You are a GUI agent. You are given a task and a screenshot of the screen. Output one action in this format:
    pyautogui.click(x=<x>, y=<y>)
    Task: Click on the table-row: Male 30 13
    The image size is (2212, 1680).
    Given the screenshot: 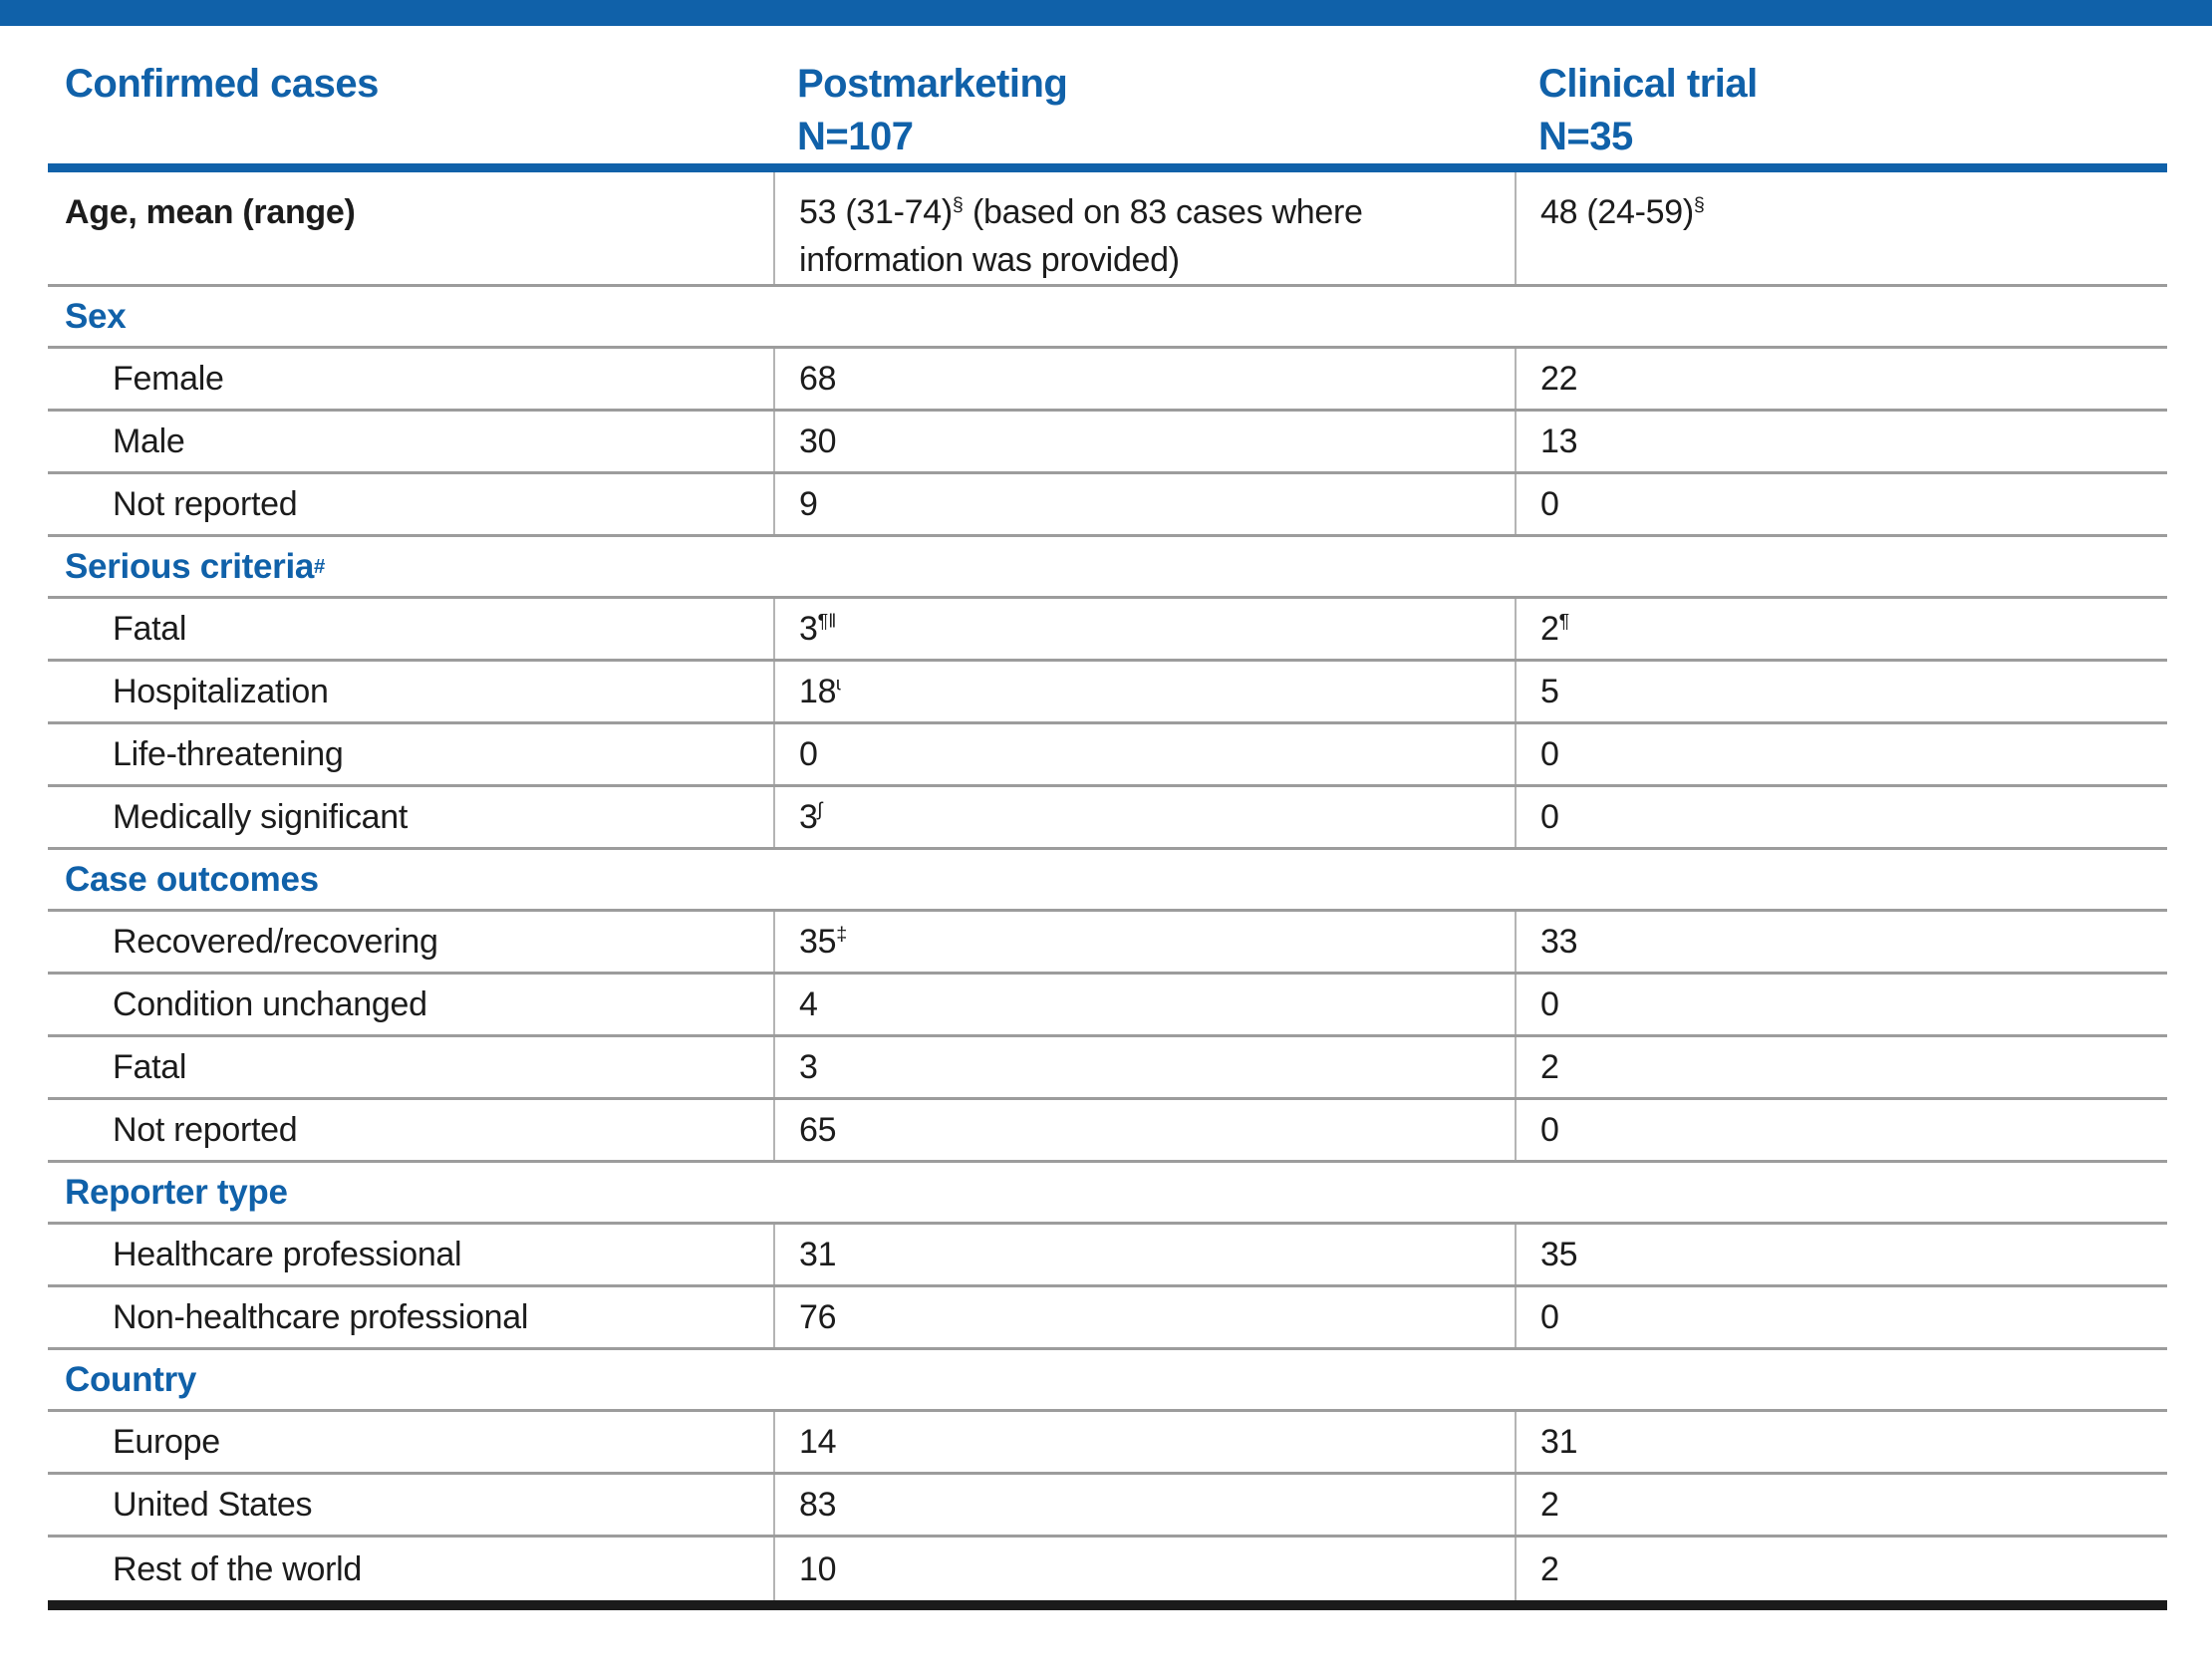 What is the action you would take?
    pyautogui.click(x=1107, y=443)
    